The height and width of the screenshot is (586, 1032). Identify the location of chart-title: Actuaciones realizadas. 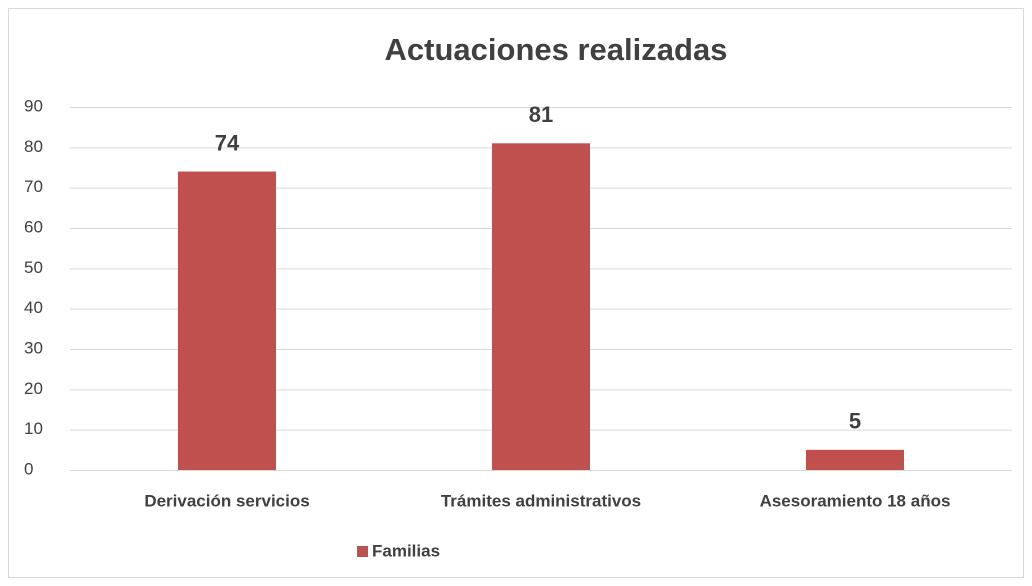
(556, 49).